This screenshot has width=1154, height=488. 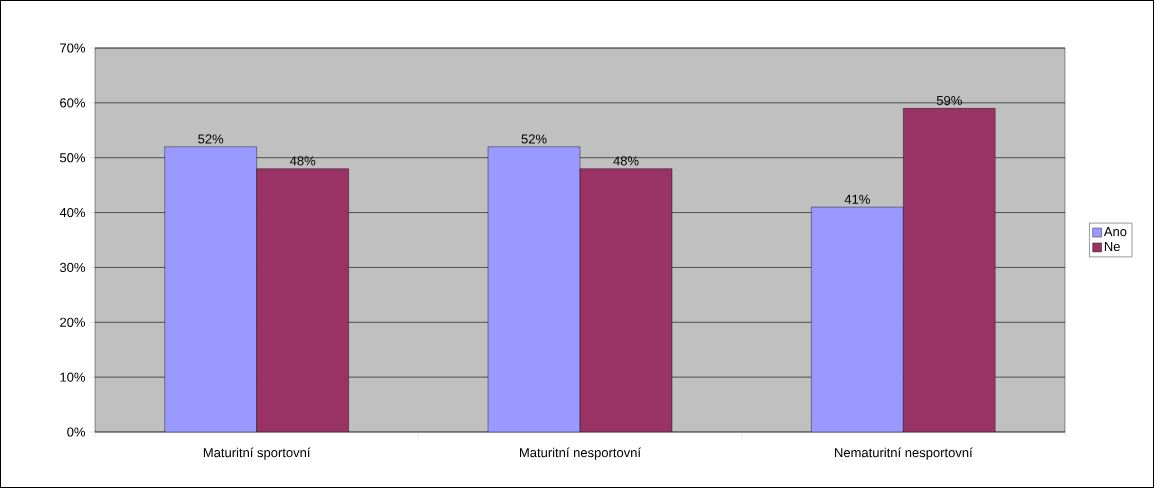 What do you see at coordinates (1112, 247) in the screenshot?
I see `legend-label: Ne` at bounding box center [1112, 247].